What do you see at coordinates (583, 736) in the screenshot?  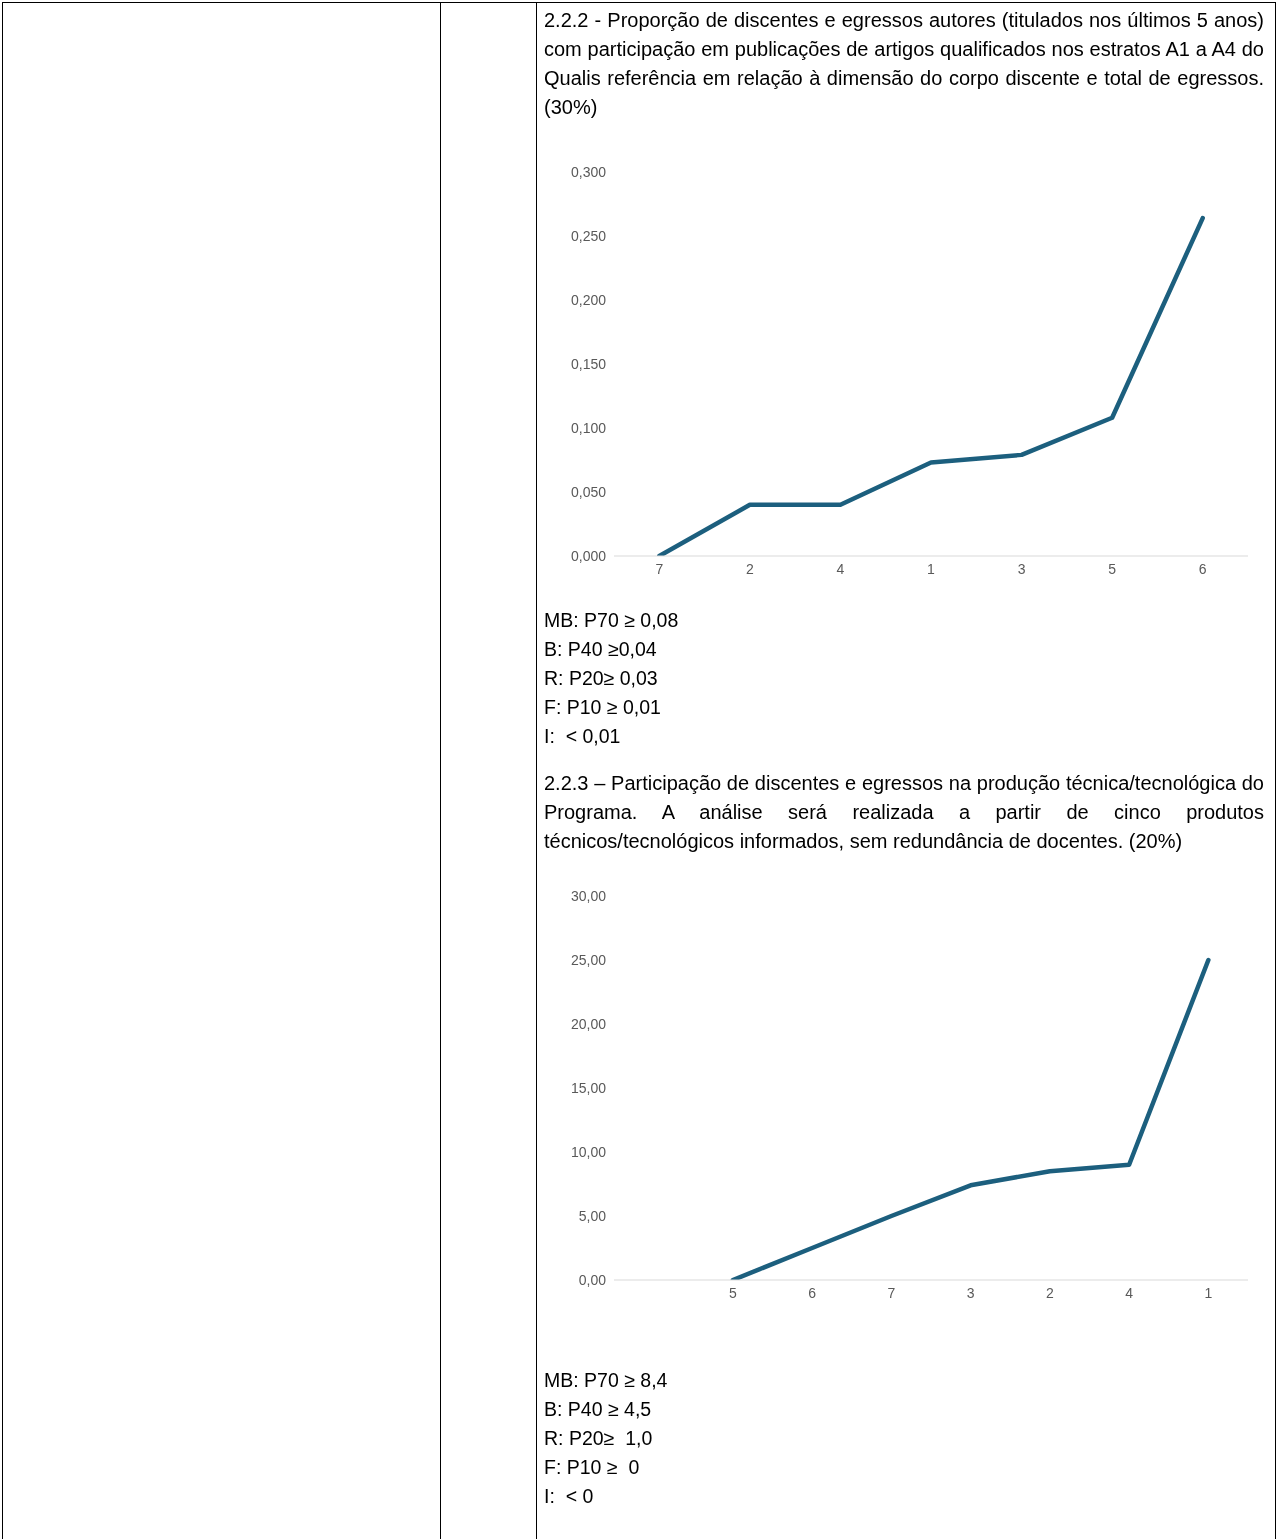 I see `text: I: < 0,01` at bounding box center [583, 736].